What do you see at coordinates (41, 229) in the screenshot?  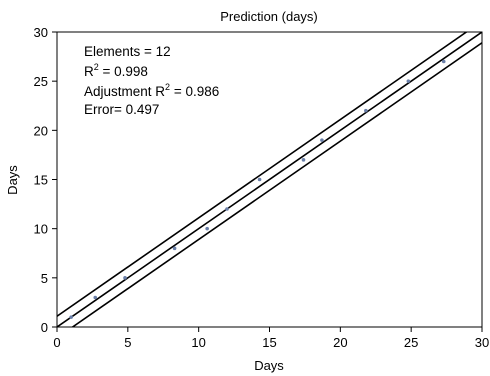 I see `y-tick-label-2: 10` at bounding box center [41, 229].